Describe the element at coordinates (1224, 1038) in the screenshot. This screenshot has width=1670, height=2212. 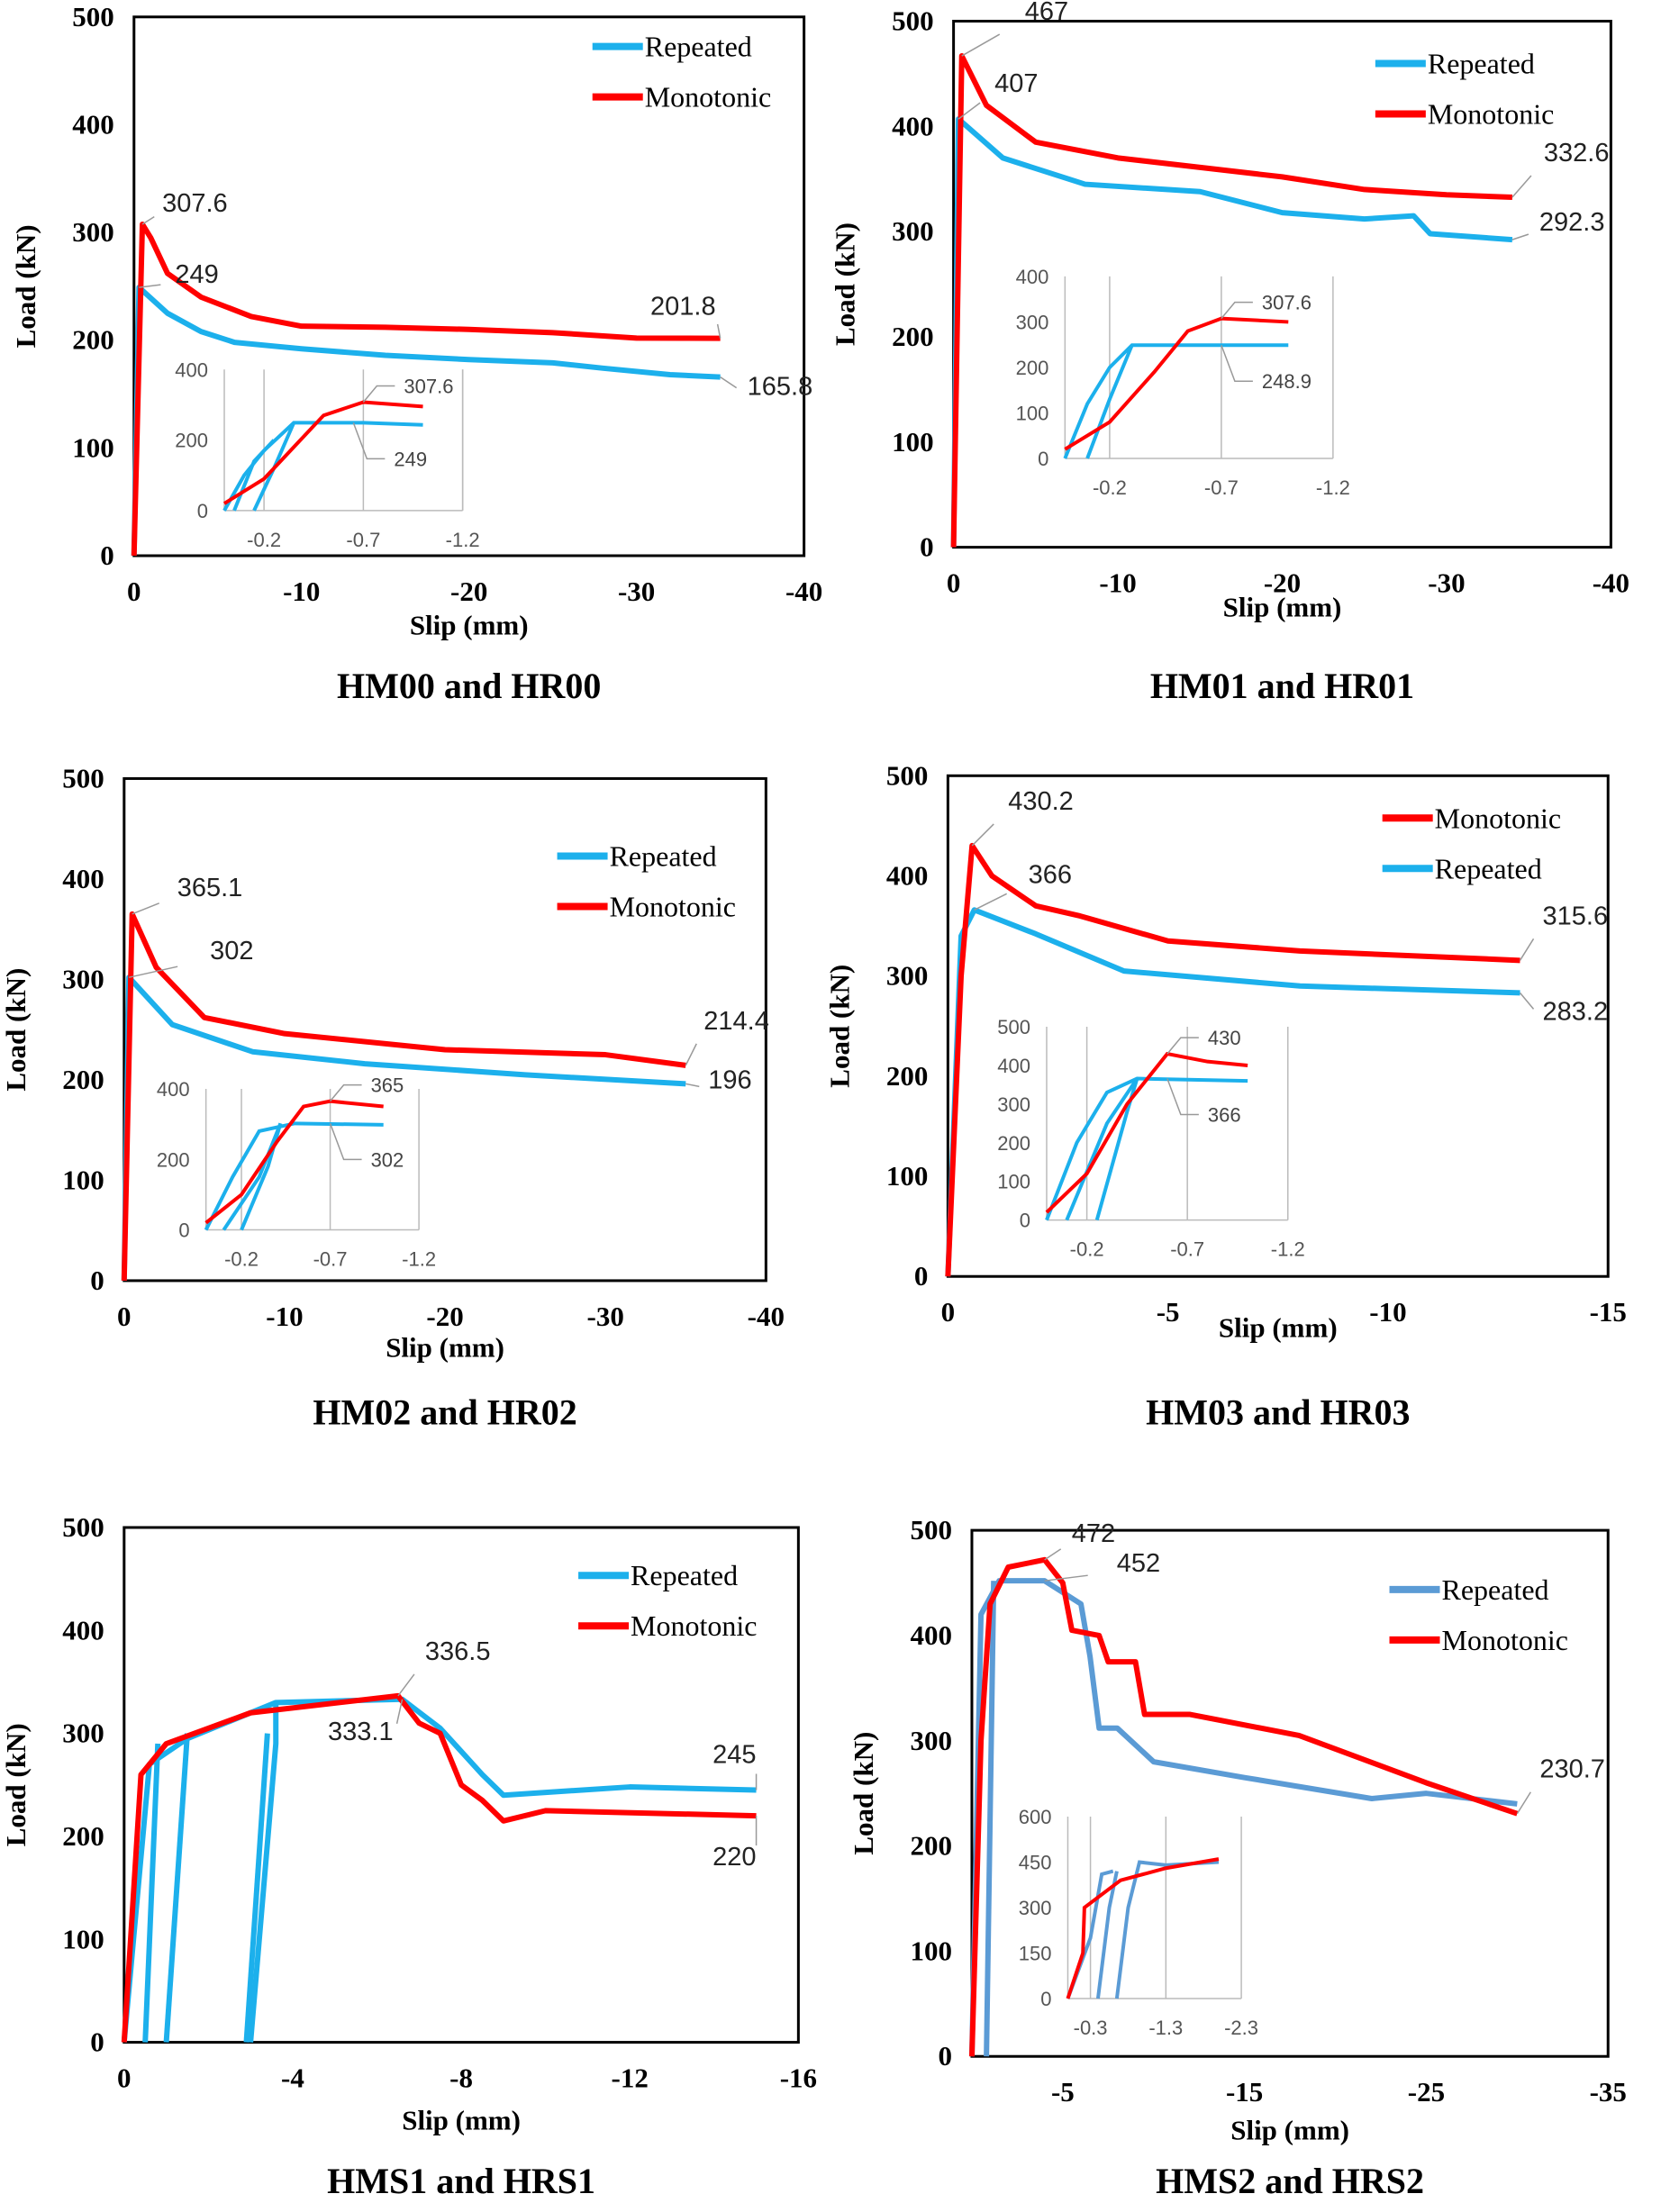
I see `inset-data-label: 430` at that location.